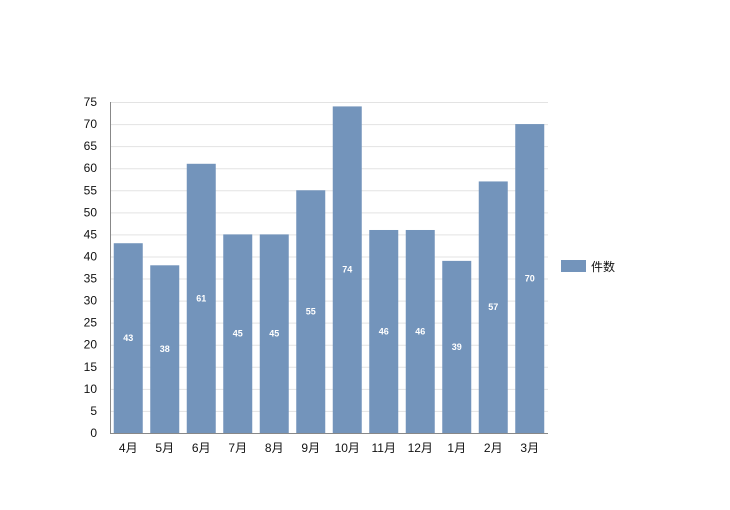 This screenshot has height=510, width=730. I want to click on legend-label: 件数, so click(603, 266).